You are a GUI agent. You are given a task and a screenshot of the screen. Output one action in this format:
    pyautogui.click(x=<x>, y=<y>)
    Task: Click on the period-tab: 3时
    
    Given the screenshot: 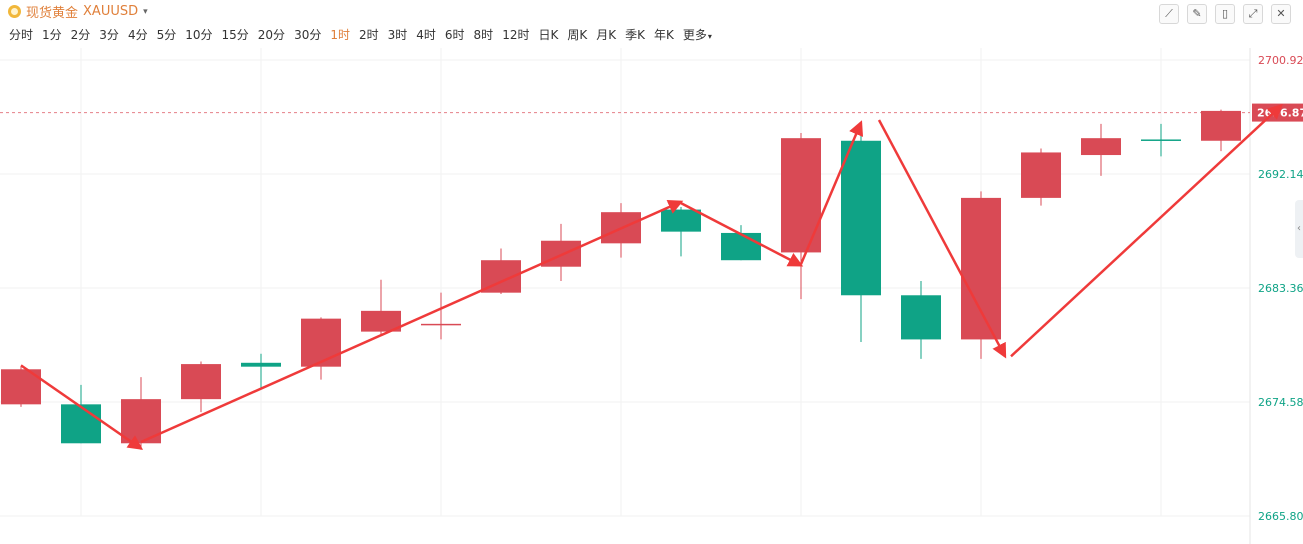 What is the action you would take?
    pyautogui.click(x=397, y=35)
    